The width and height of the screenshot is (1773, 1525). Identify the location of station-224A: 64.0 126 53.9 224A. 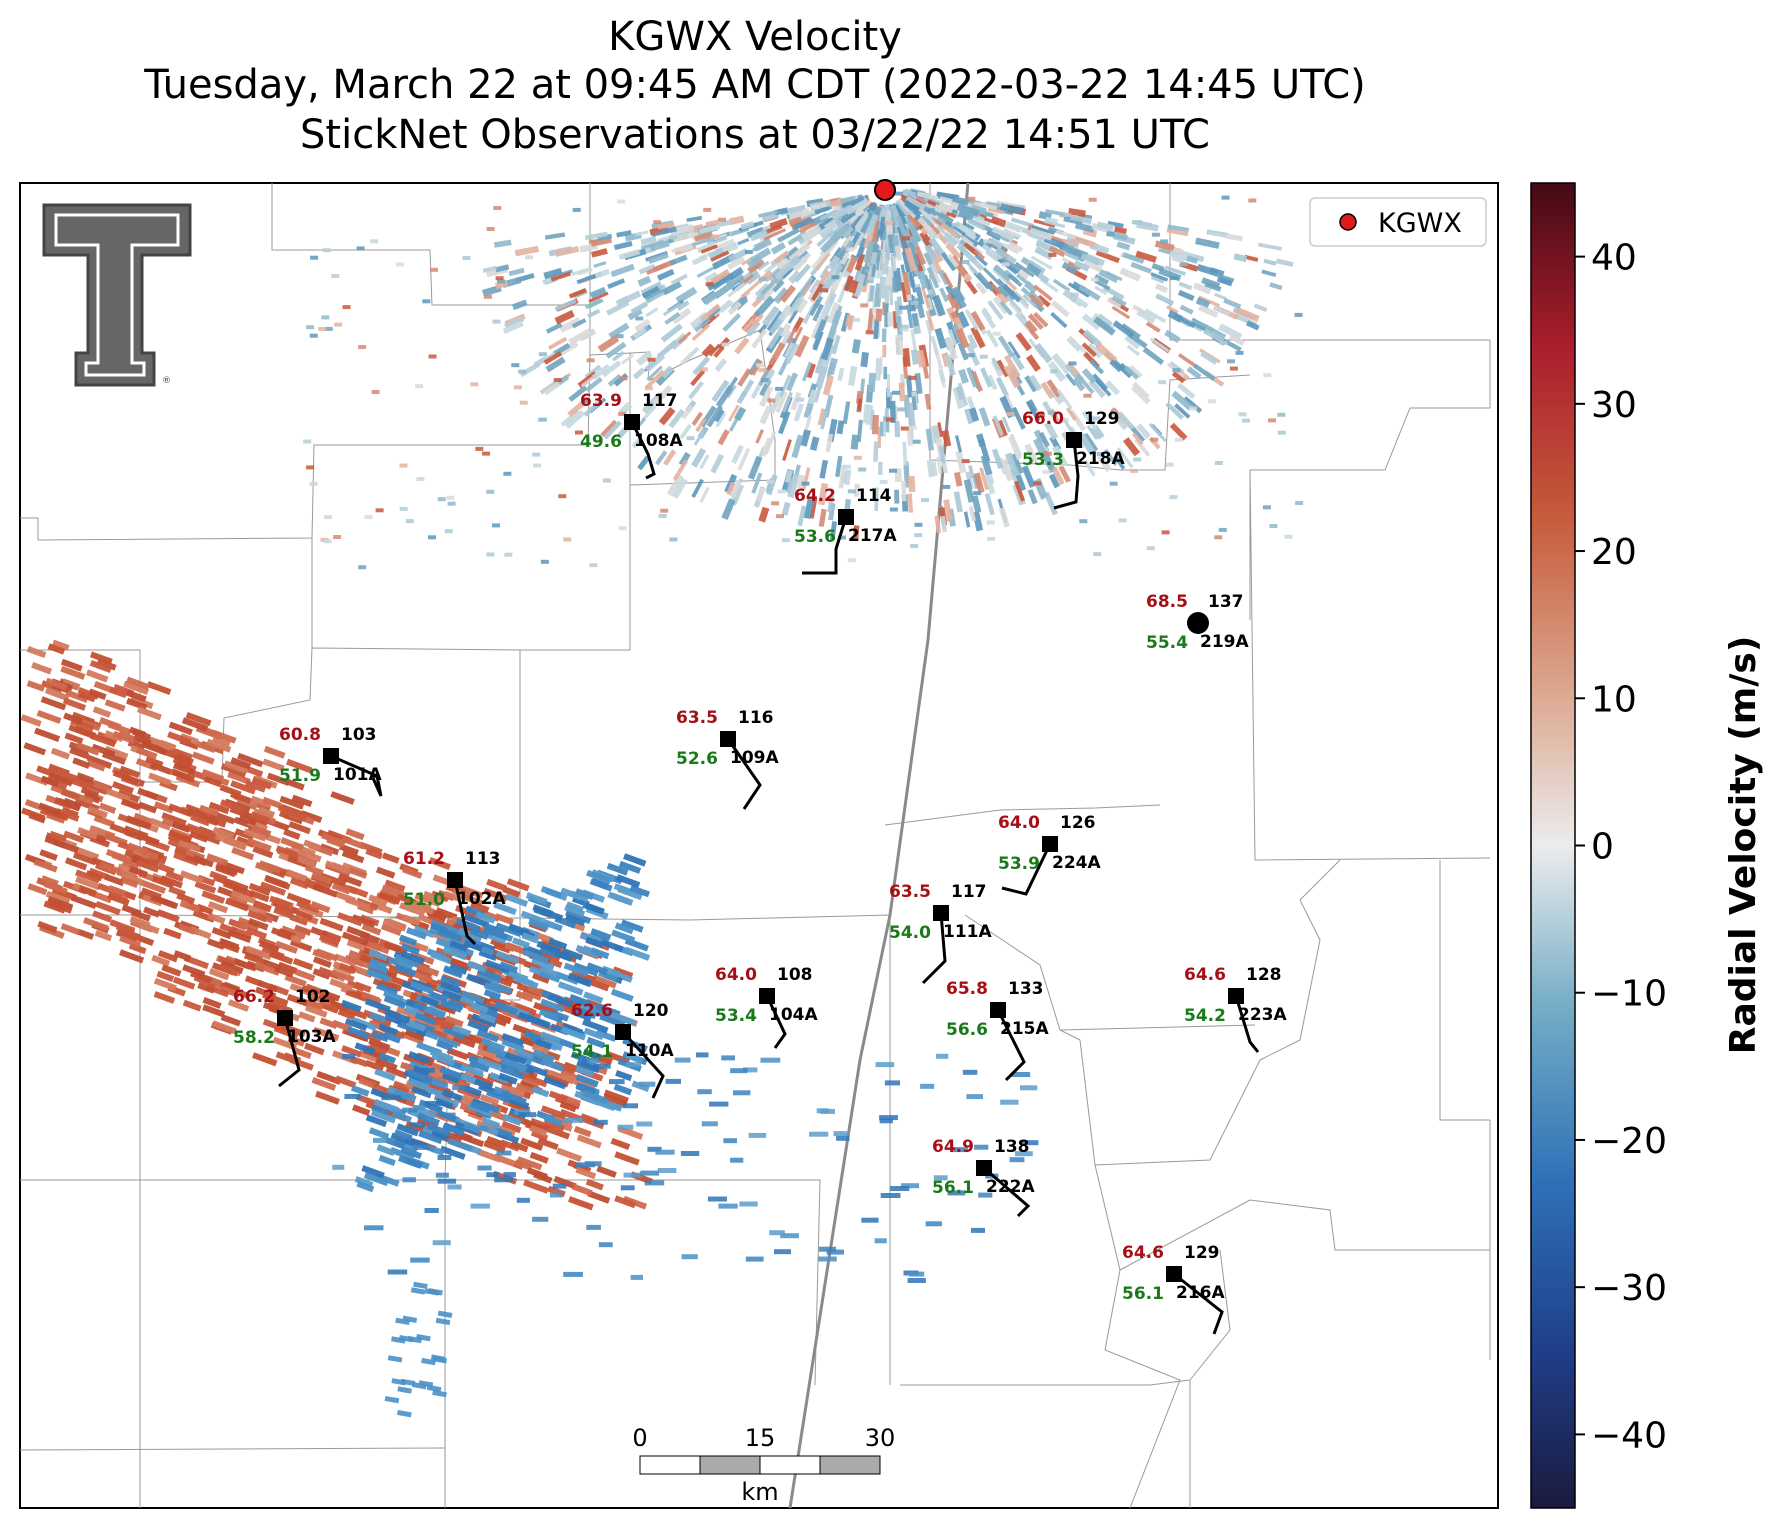
(1049, 854).